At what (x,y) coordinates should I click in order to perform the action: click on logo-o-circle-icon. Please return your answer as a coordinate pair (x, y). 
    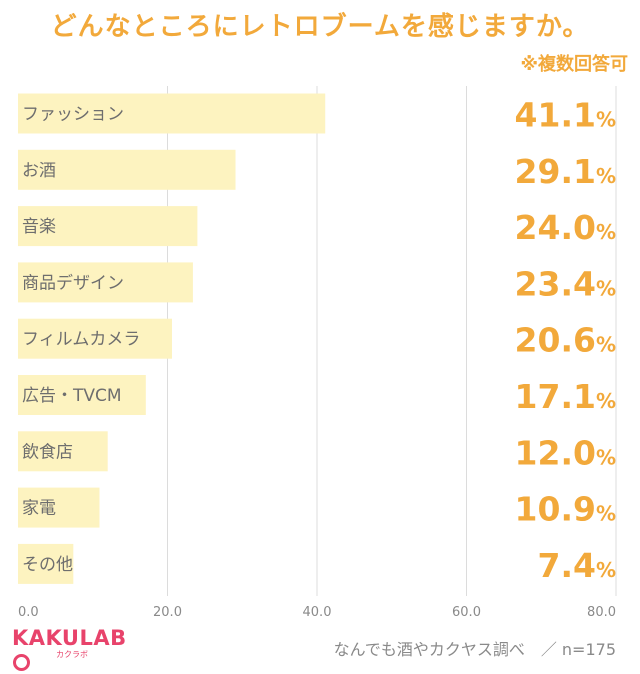
    Looking at the image, I should click on (21, 662).